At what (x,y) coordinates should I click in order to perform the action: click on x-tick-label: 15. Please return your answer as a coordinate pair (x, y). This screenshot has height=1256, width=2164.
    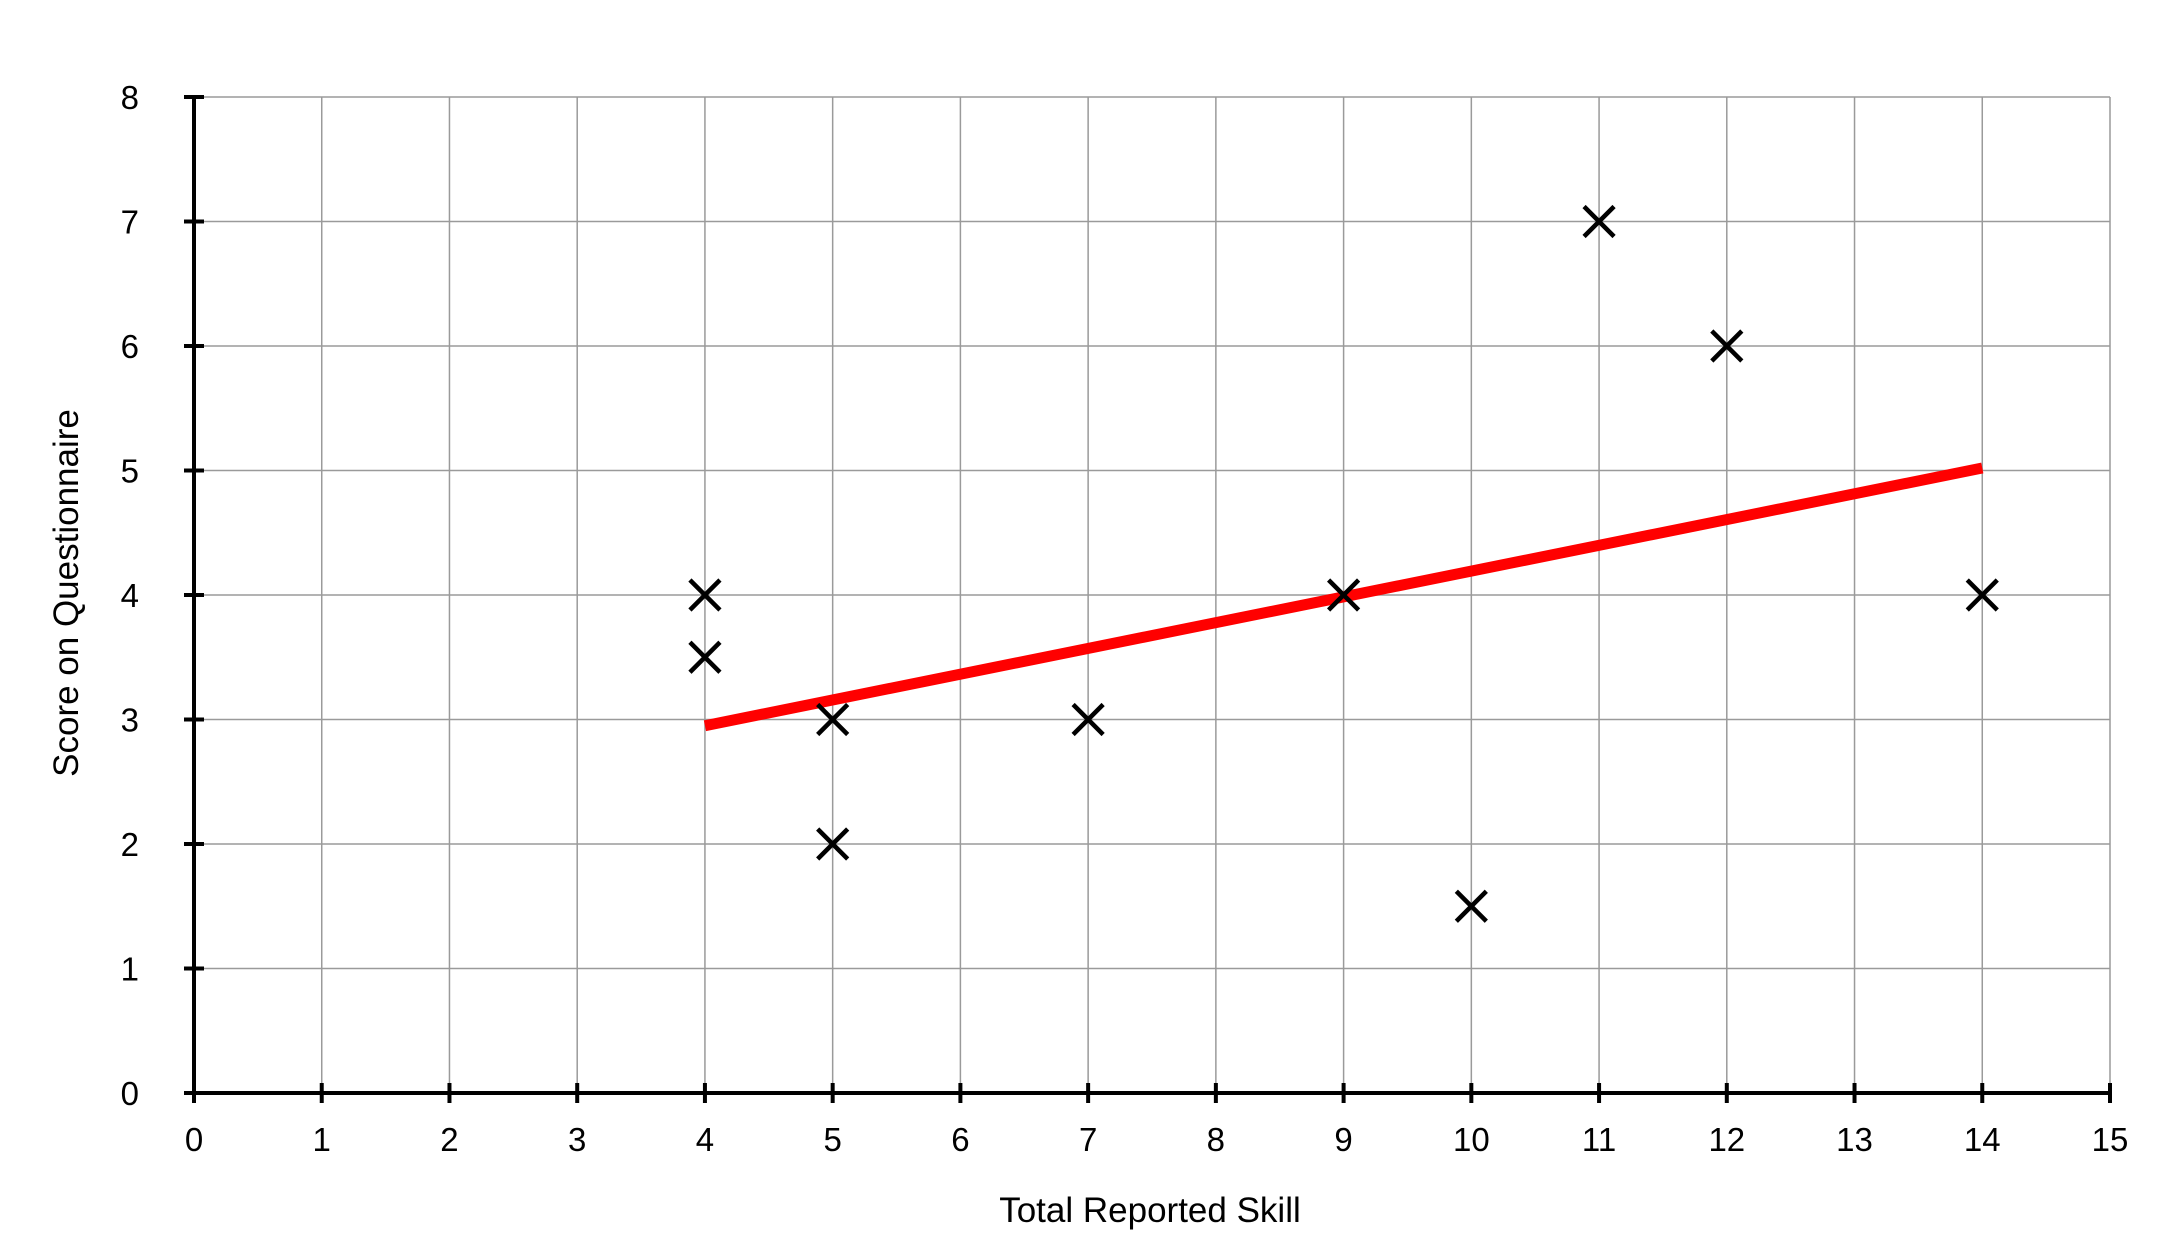
    Looking at the image, I should click on (2110, 1139).